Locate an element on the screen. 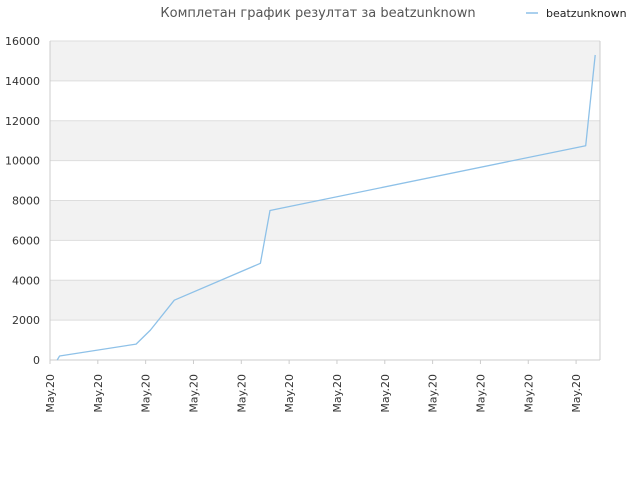 This screenshot has height=480, width=640. y-tick-label: 10000 is located at coordinates (22, 161).